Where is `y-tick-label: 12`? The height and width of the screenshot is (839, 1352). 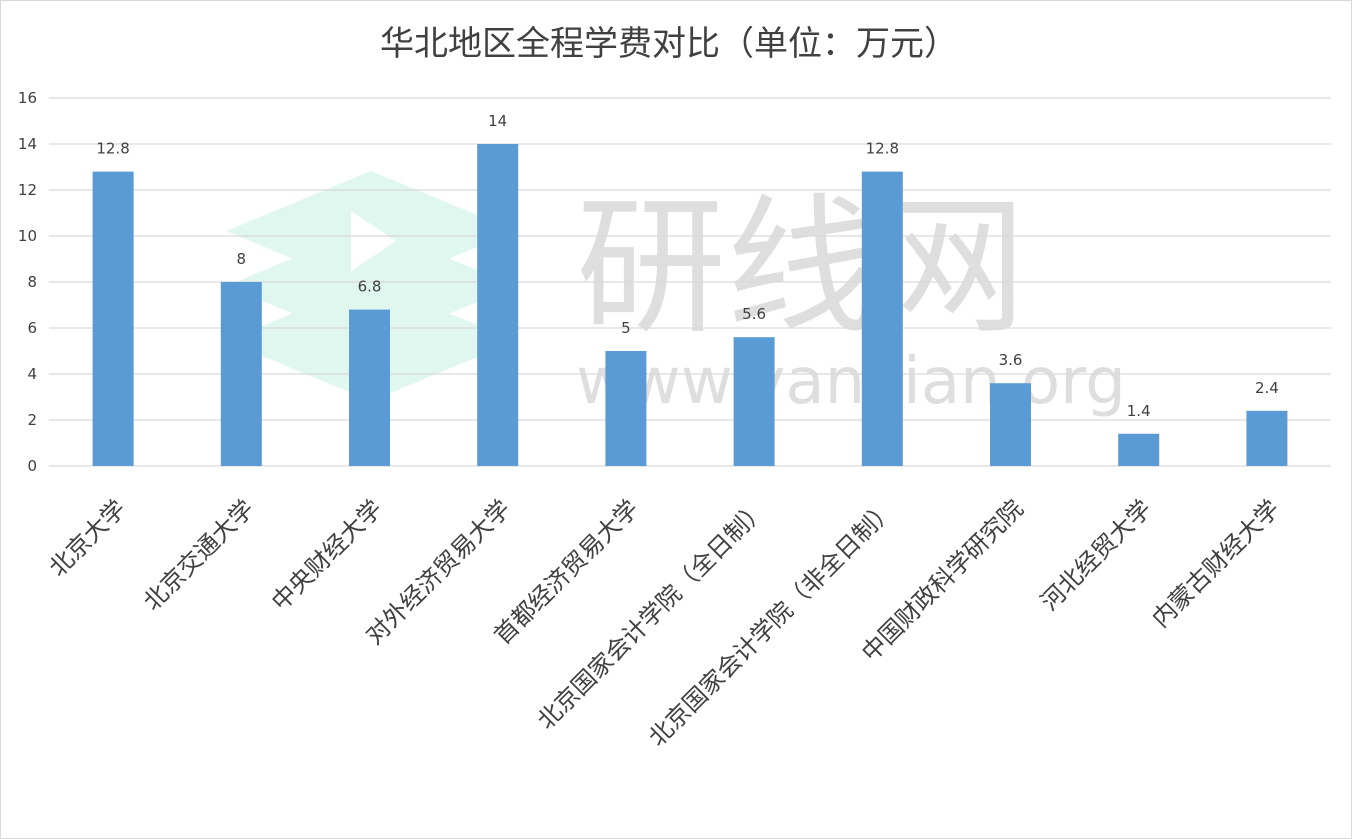 y-tick-label: 12 is located at coordinates (27, 190).